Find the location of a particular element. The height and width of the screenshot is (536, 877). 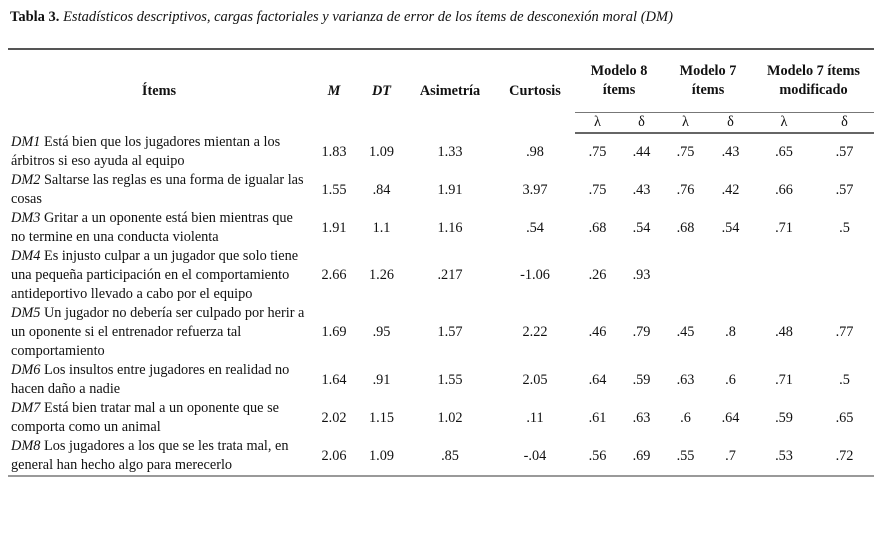

value-d7: .43 is located at coordinates (730, 152).